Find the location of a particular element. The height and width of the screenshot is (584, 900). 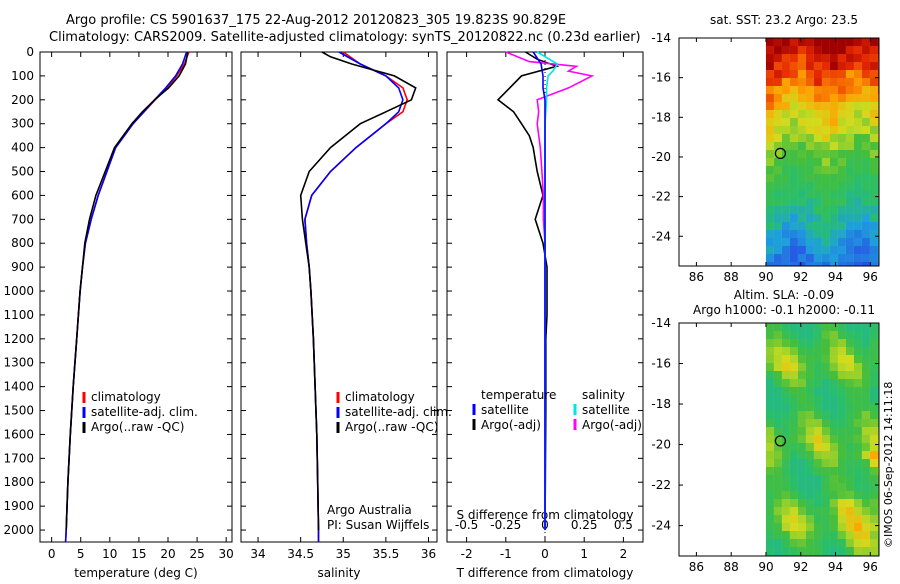

sal-climatology-line is located at coordinates (356, 296).